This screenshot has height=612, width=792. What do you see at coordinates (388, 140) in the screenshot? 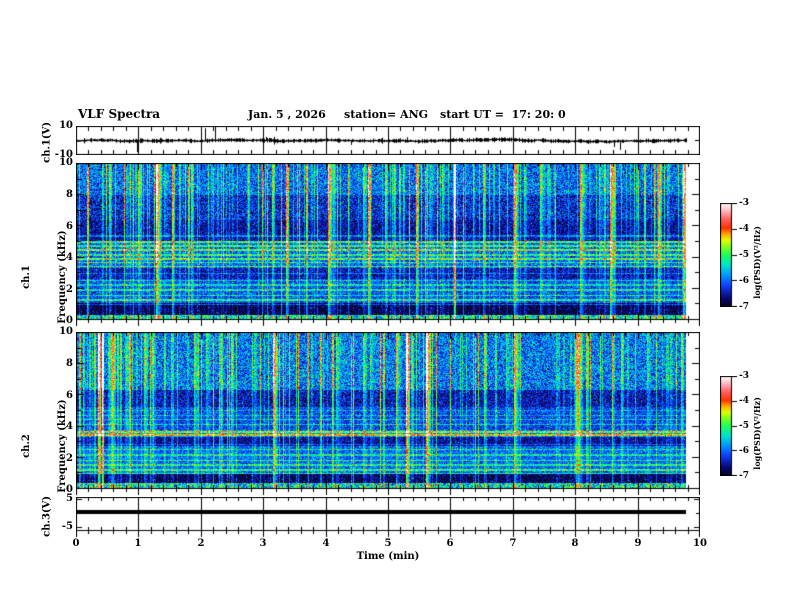
I see `ch1-waveform-plot` at bounding box center [388, 140].